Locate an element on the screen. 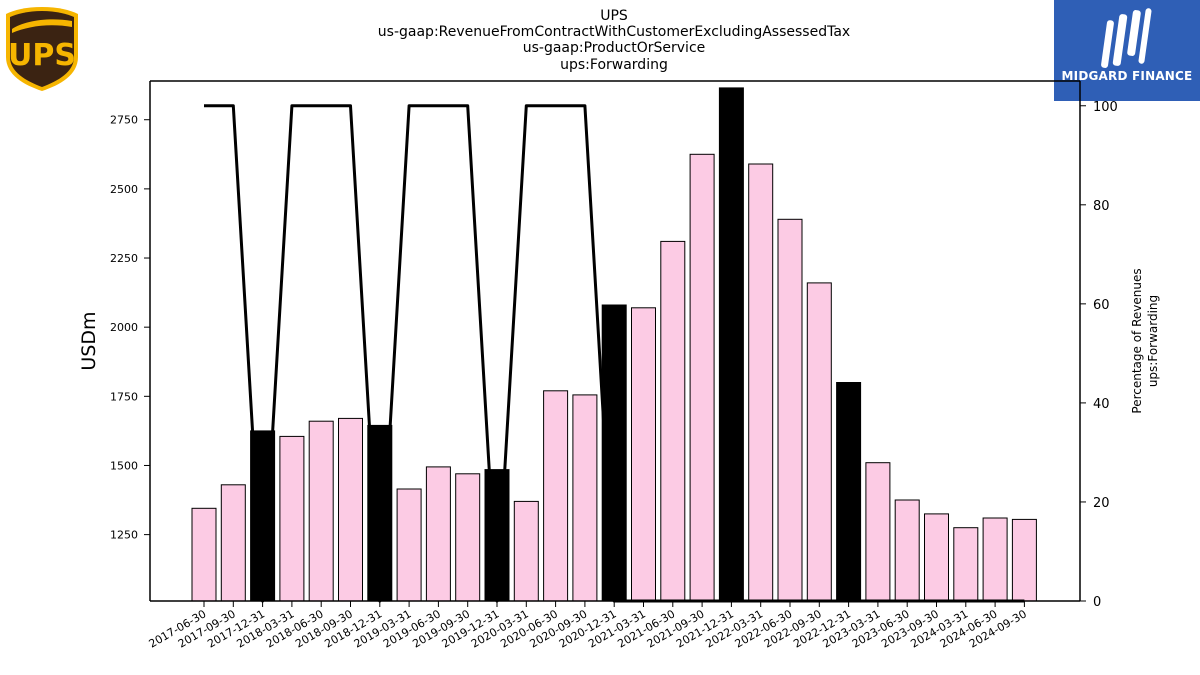 This screenshot has height=675, width=1200. y2-tick-label-60: 60 is located at coordinates (1101, 305).